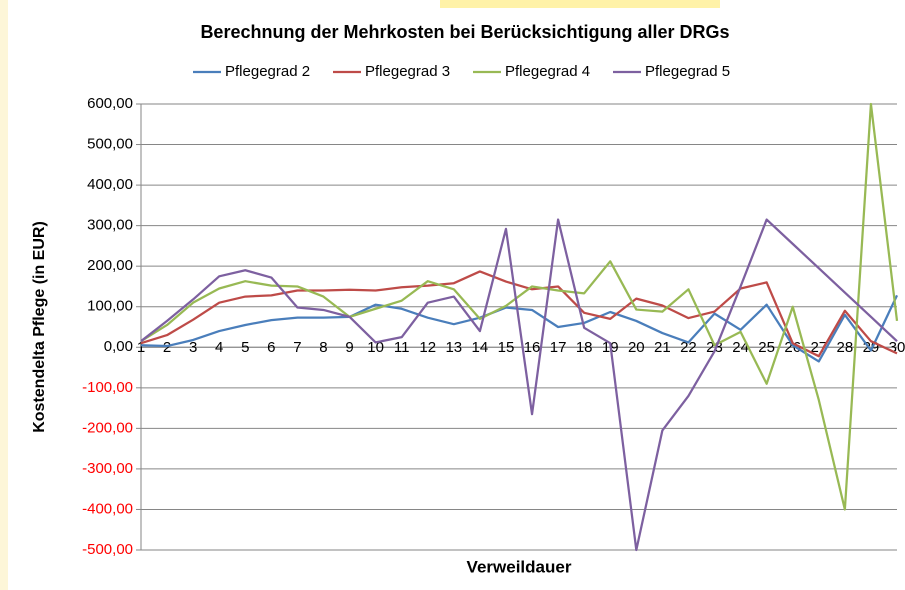  Describe the element at coordinates (110, 225) in the screenshot. I see `y-tick-label: 300,00` at that location.